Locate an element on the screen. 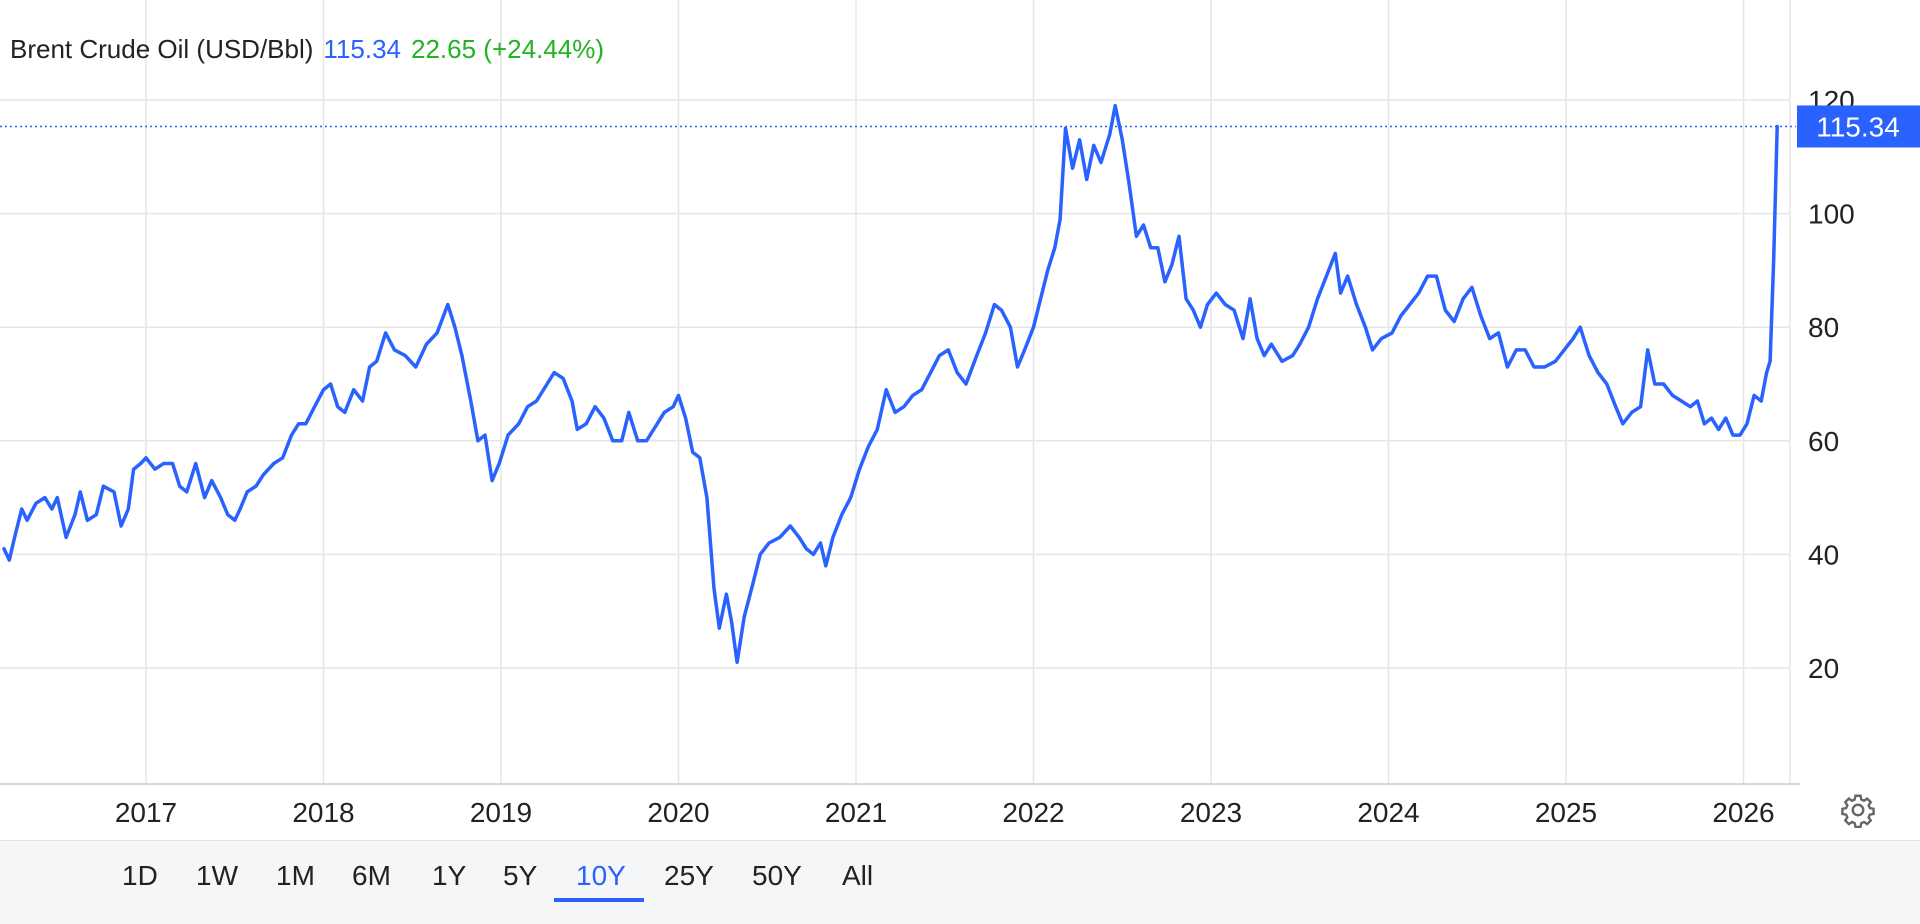 This screenshot has width=1920, height=924. range-selector is located at coordinates (960, 882).